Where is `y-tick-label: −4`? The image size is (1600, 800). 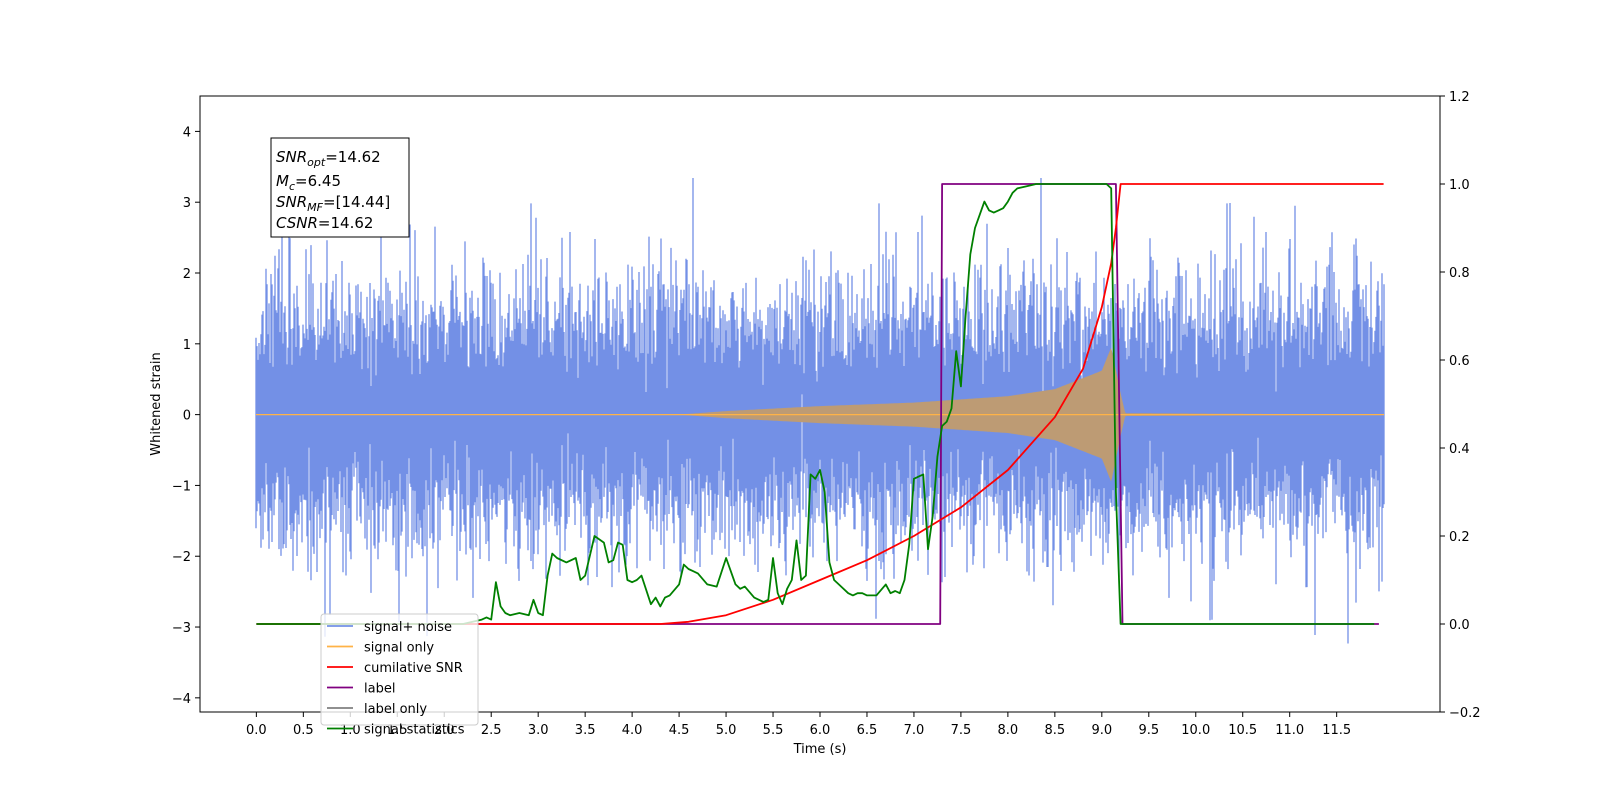 y-tick-label: −4 is located at coordinates (181, 699).